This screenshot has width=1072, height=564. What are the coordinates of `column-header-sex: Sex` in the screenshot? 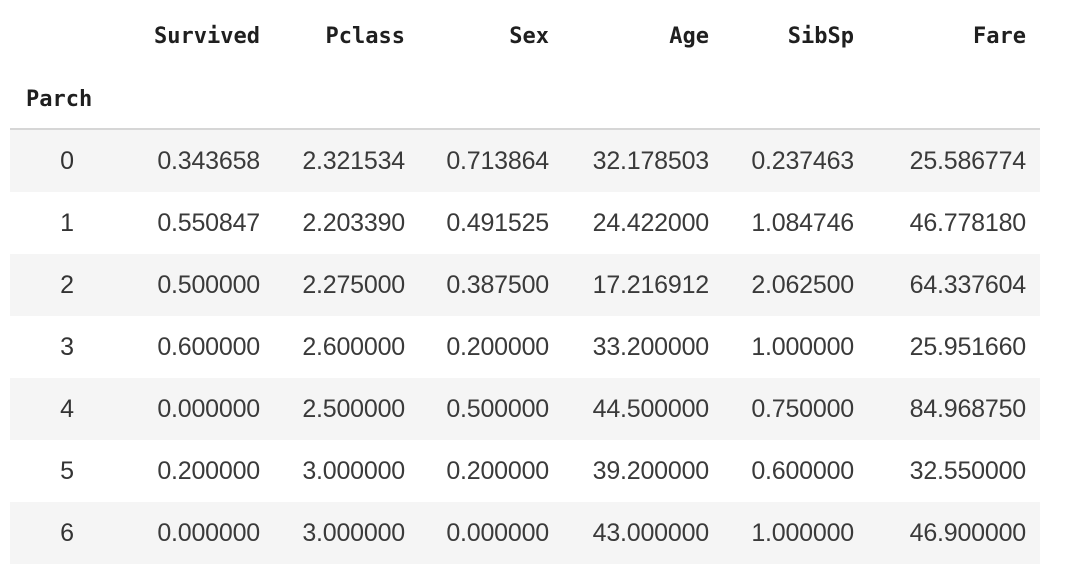 It's located at (529, 36).